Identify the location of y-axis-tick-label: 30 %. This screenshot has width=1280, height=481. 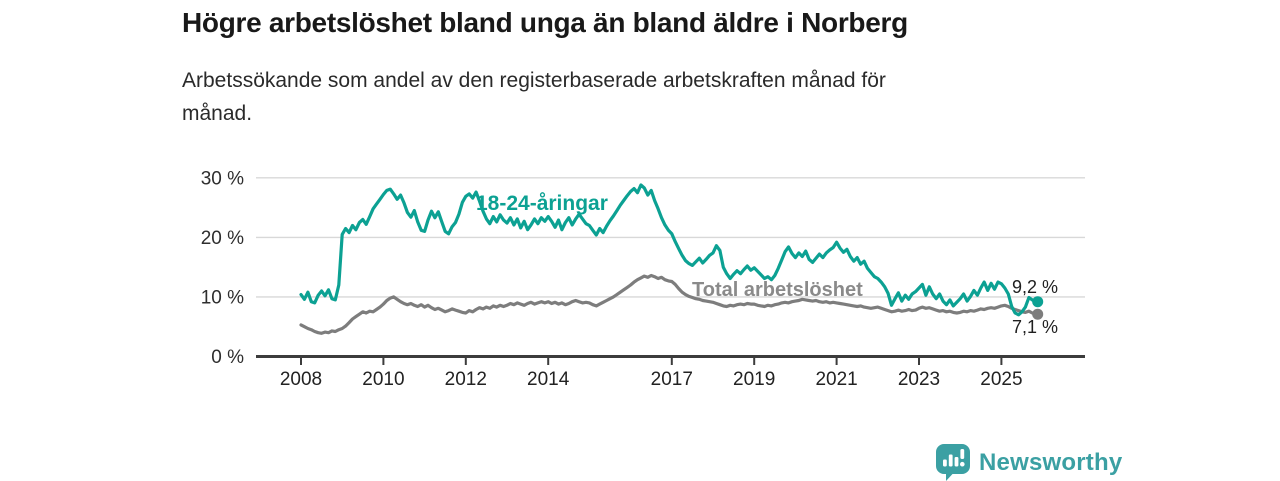
(222, 178).